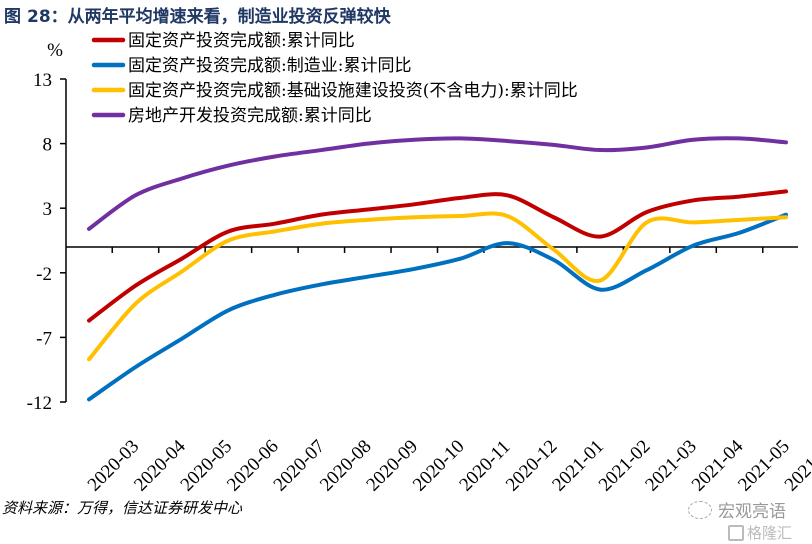 The image size is (812, 544). Describe the element at coordinates (207, 466) in the screenshot. I see `x-tick-label: 2020-05` at that location.